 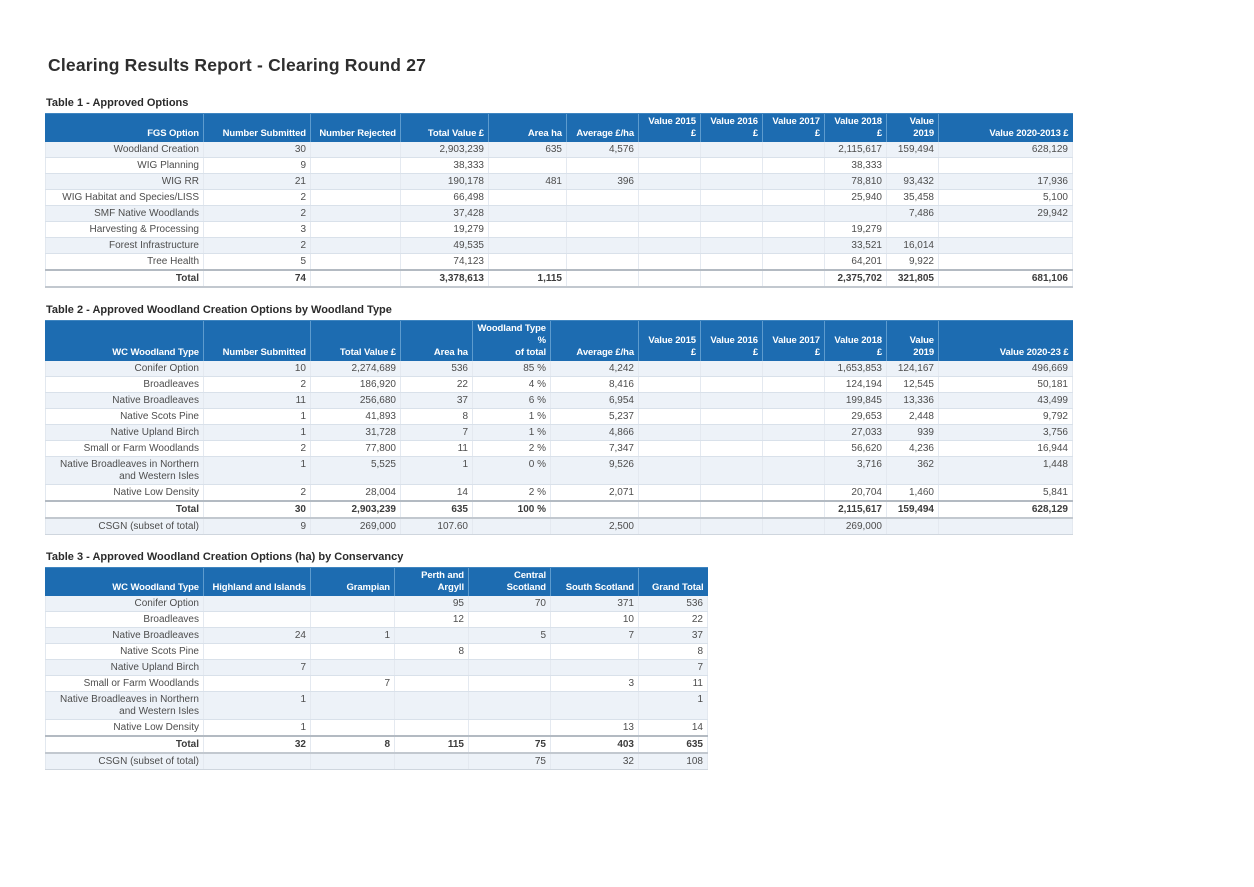 I want to click on cell: 7,486, so click(x=912, y=213).